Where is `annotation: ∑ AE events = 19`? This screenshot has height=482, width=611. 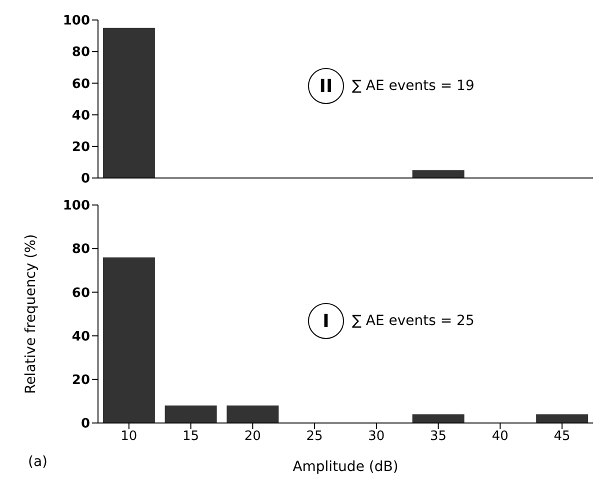 annotation: ∑ AE events = 19 is located at coordinates (413, 86).